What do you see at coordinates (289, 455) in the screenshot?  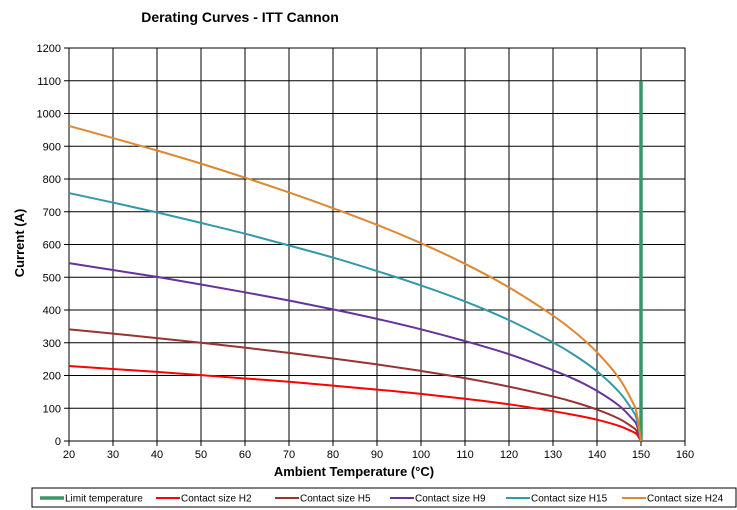 I see `x-tick-label: 70` at bounding box center [289, 455].